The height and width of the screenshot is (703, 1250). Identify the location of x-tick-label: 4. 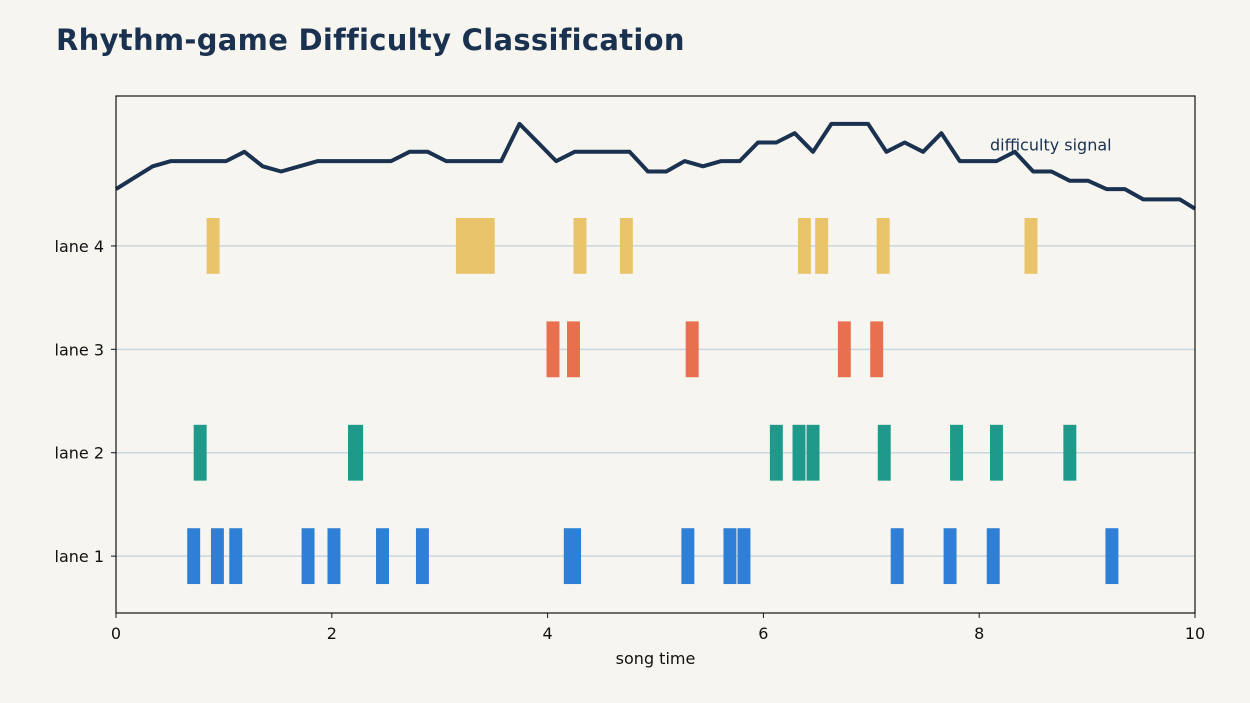
(548, 633).